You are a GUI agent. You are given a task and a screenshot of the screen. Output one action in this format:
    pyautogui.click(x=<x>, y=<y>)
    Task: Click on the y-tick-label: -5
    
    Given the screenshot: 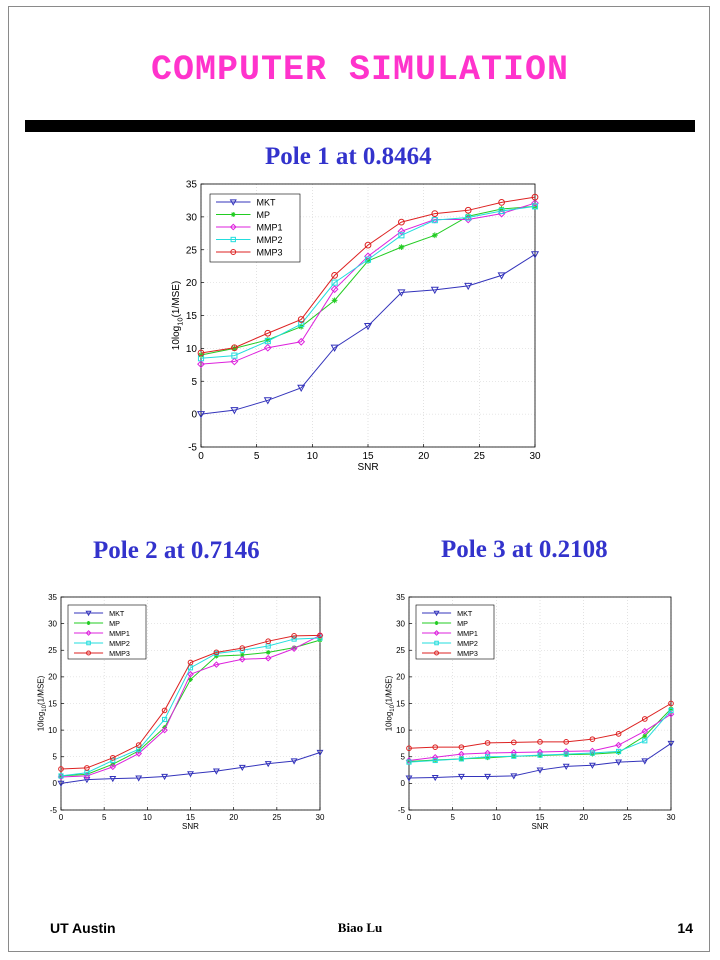 What is the action you would take?
    pyautogui.click(x=54, y=810)
    